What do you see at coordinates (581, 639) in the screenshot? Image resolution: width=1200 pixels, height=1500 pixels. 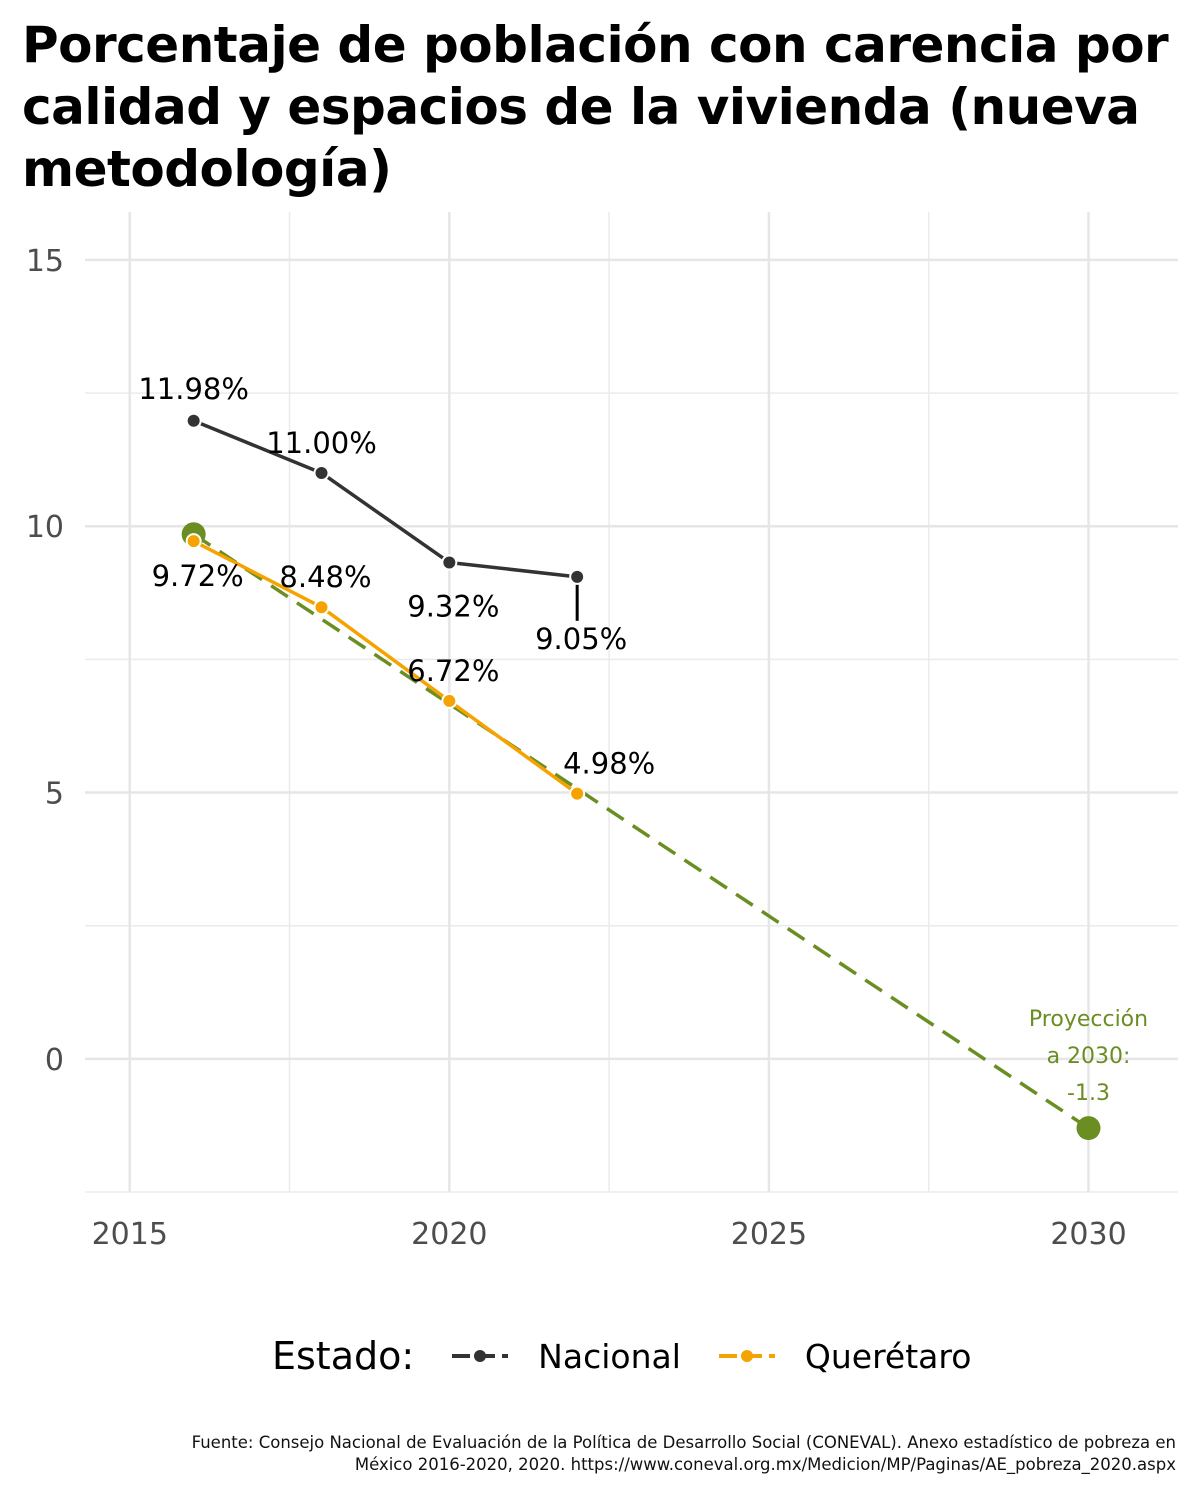 I see `data-label: 9.05%` at bounding box center [581, 639].